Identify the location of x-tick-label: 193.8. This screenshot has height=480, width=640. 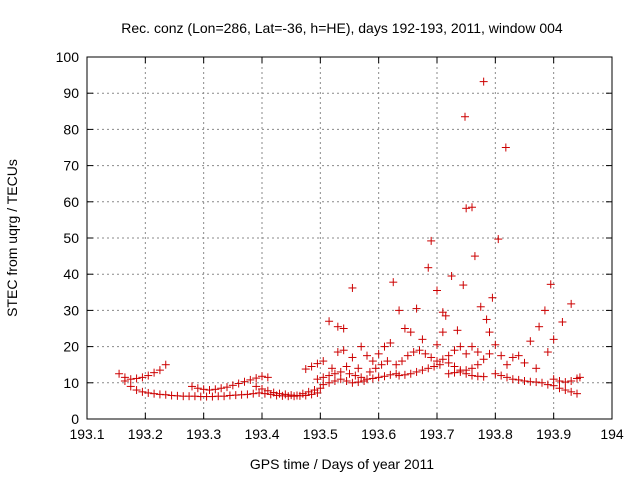
(495, 434).